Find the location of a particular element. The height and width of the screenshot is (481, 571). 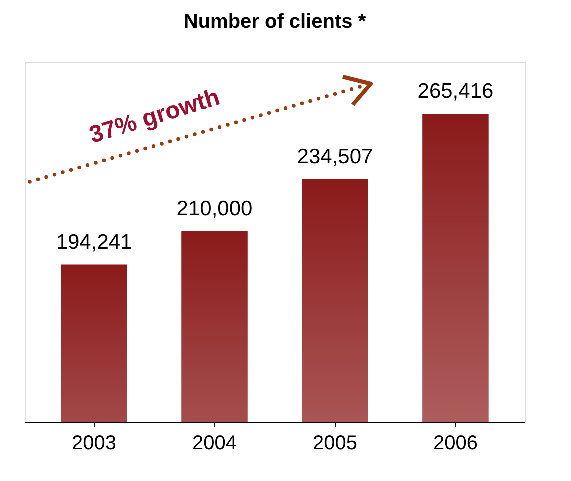

data-label: 210,000 is located at coordinates (214, 208).